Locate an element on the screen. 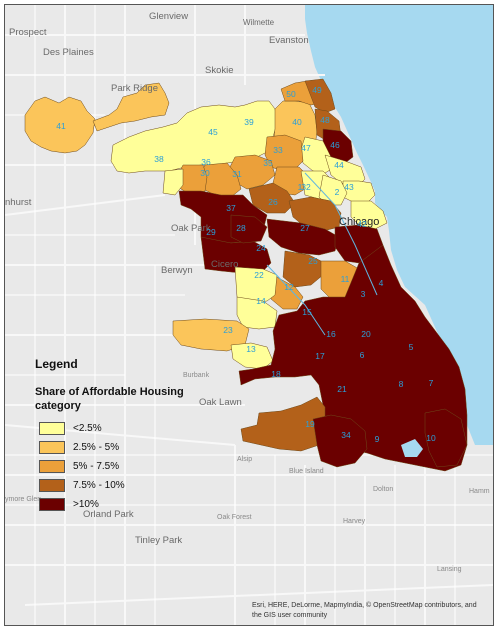 The width and height of the screenshot is (500, 632). legend-item: <2.5% is located at coordinates (125, 428).